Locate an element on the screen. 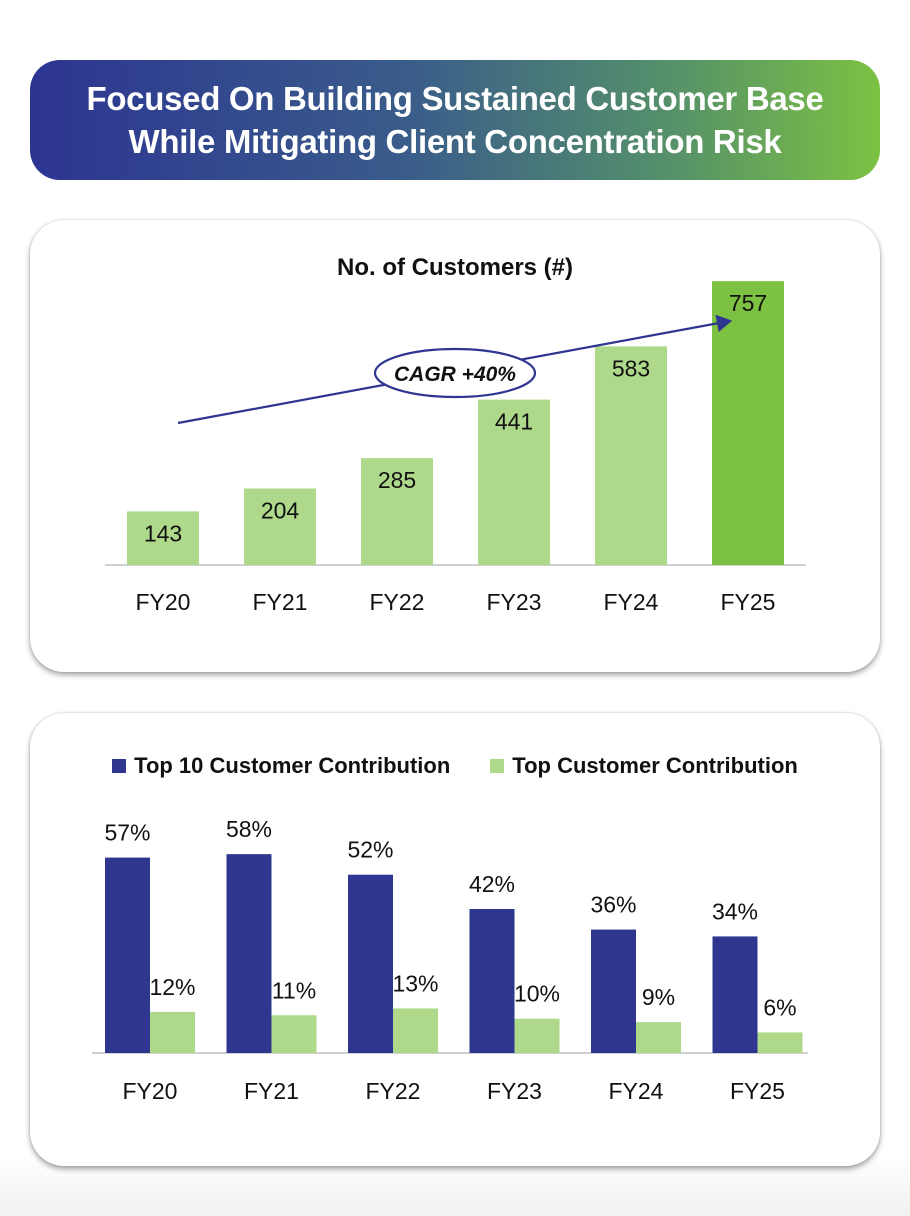  cagr-label: CAGR +40% is located at coordinates (455, 374).